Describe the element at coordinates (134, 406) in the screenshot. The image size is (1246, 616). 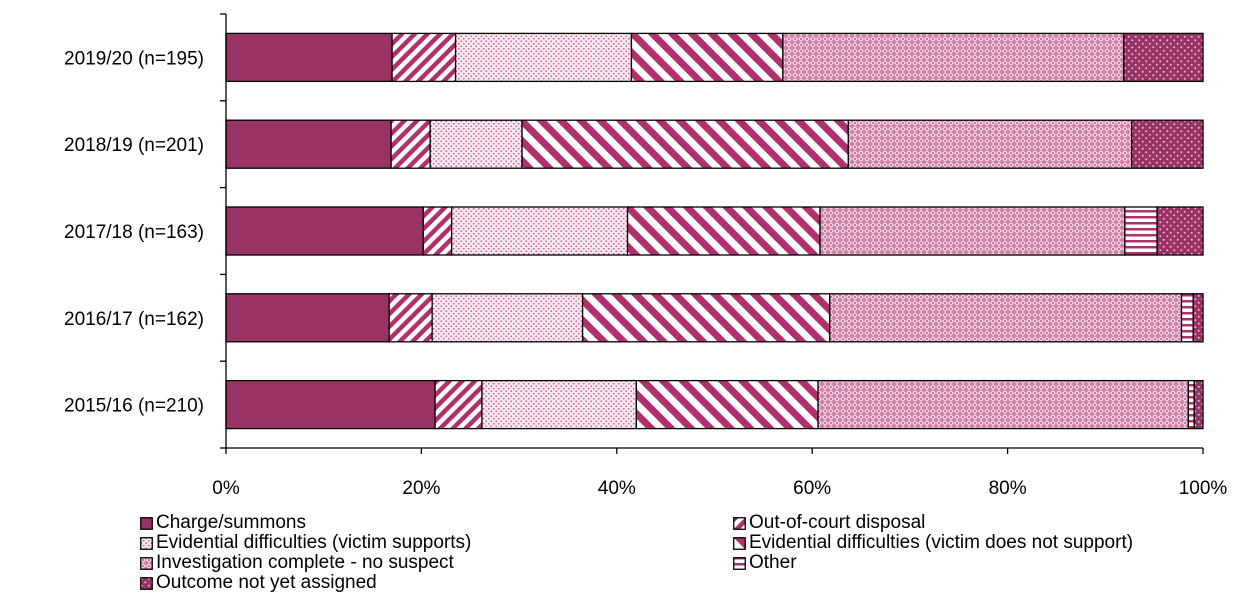
I see `category-label-5: 2015/16 (n=210)` at that location.